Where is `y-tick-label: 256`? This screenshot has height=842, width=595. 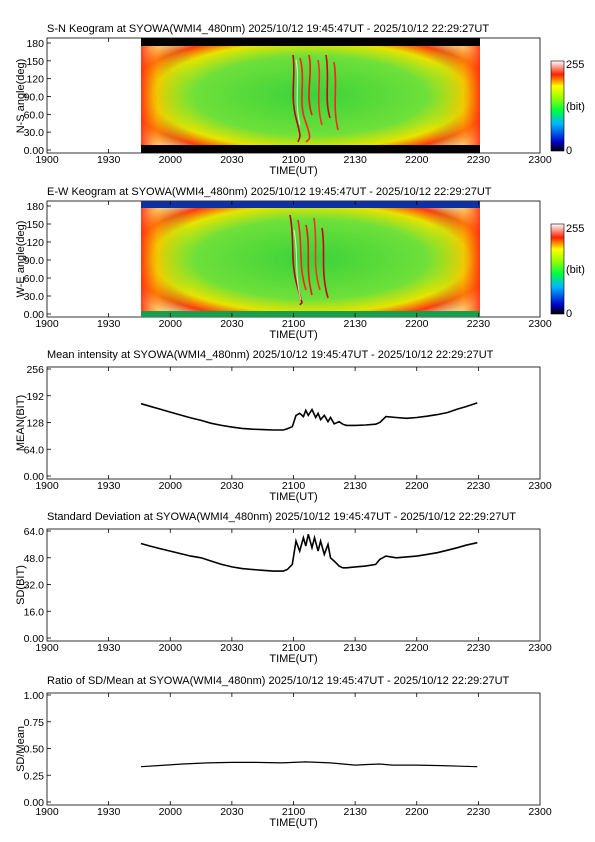 y-tick-label: 256 is located at coordinates (35, 370).